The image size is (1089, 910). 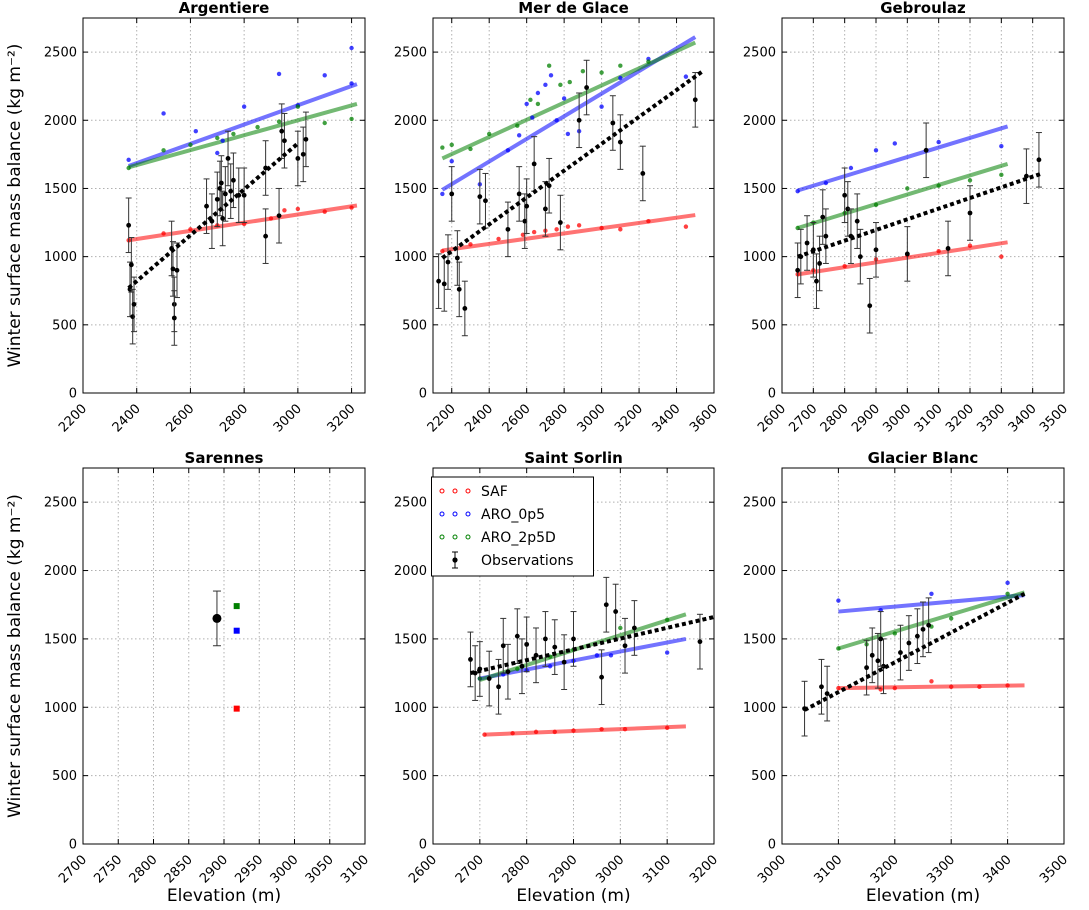 What do you see at coordinates (214, 869) in the screenshot?
I see `x-tick-label: 2900` at bounding box center [214, 869].